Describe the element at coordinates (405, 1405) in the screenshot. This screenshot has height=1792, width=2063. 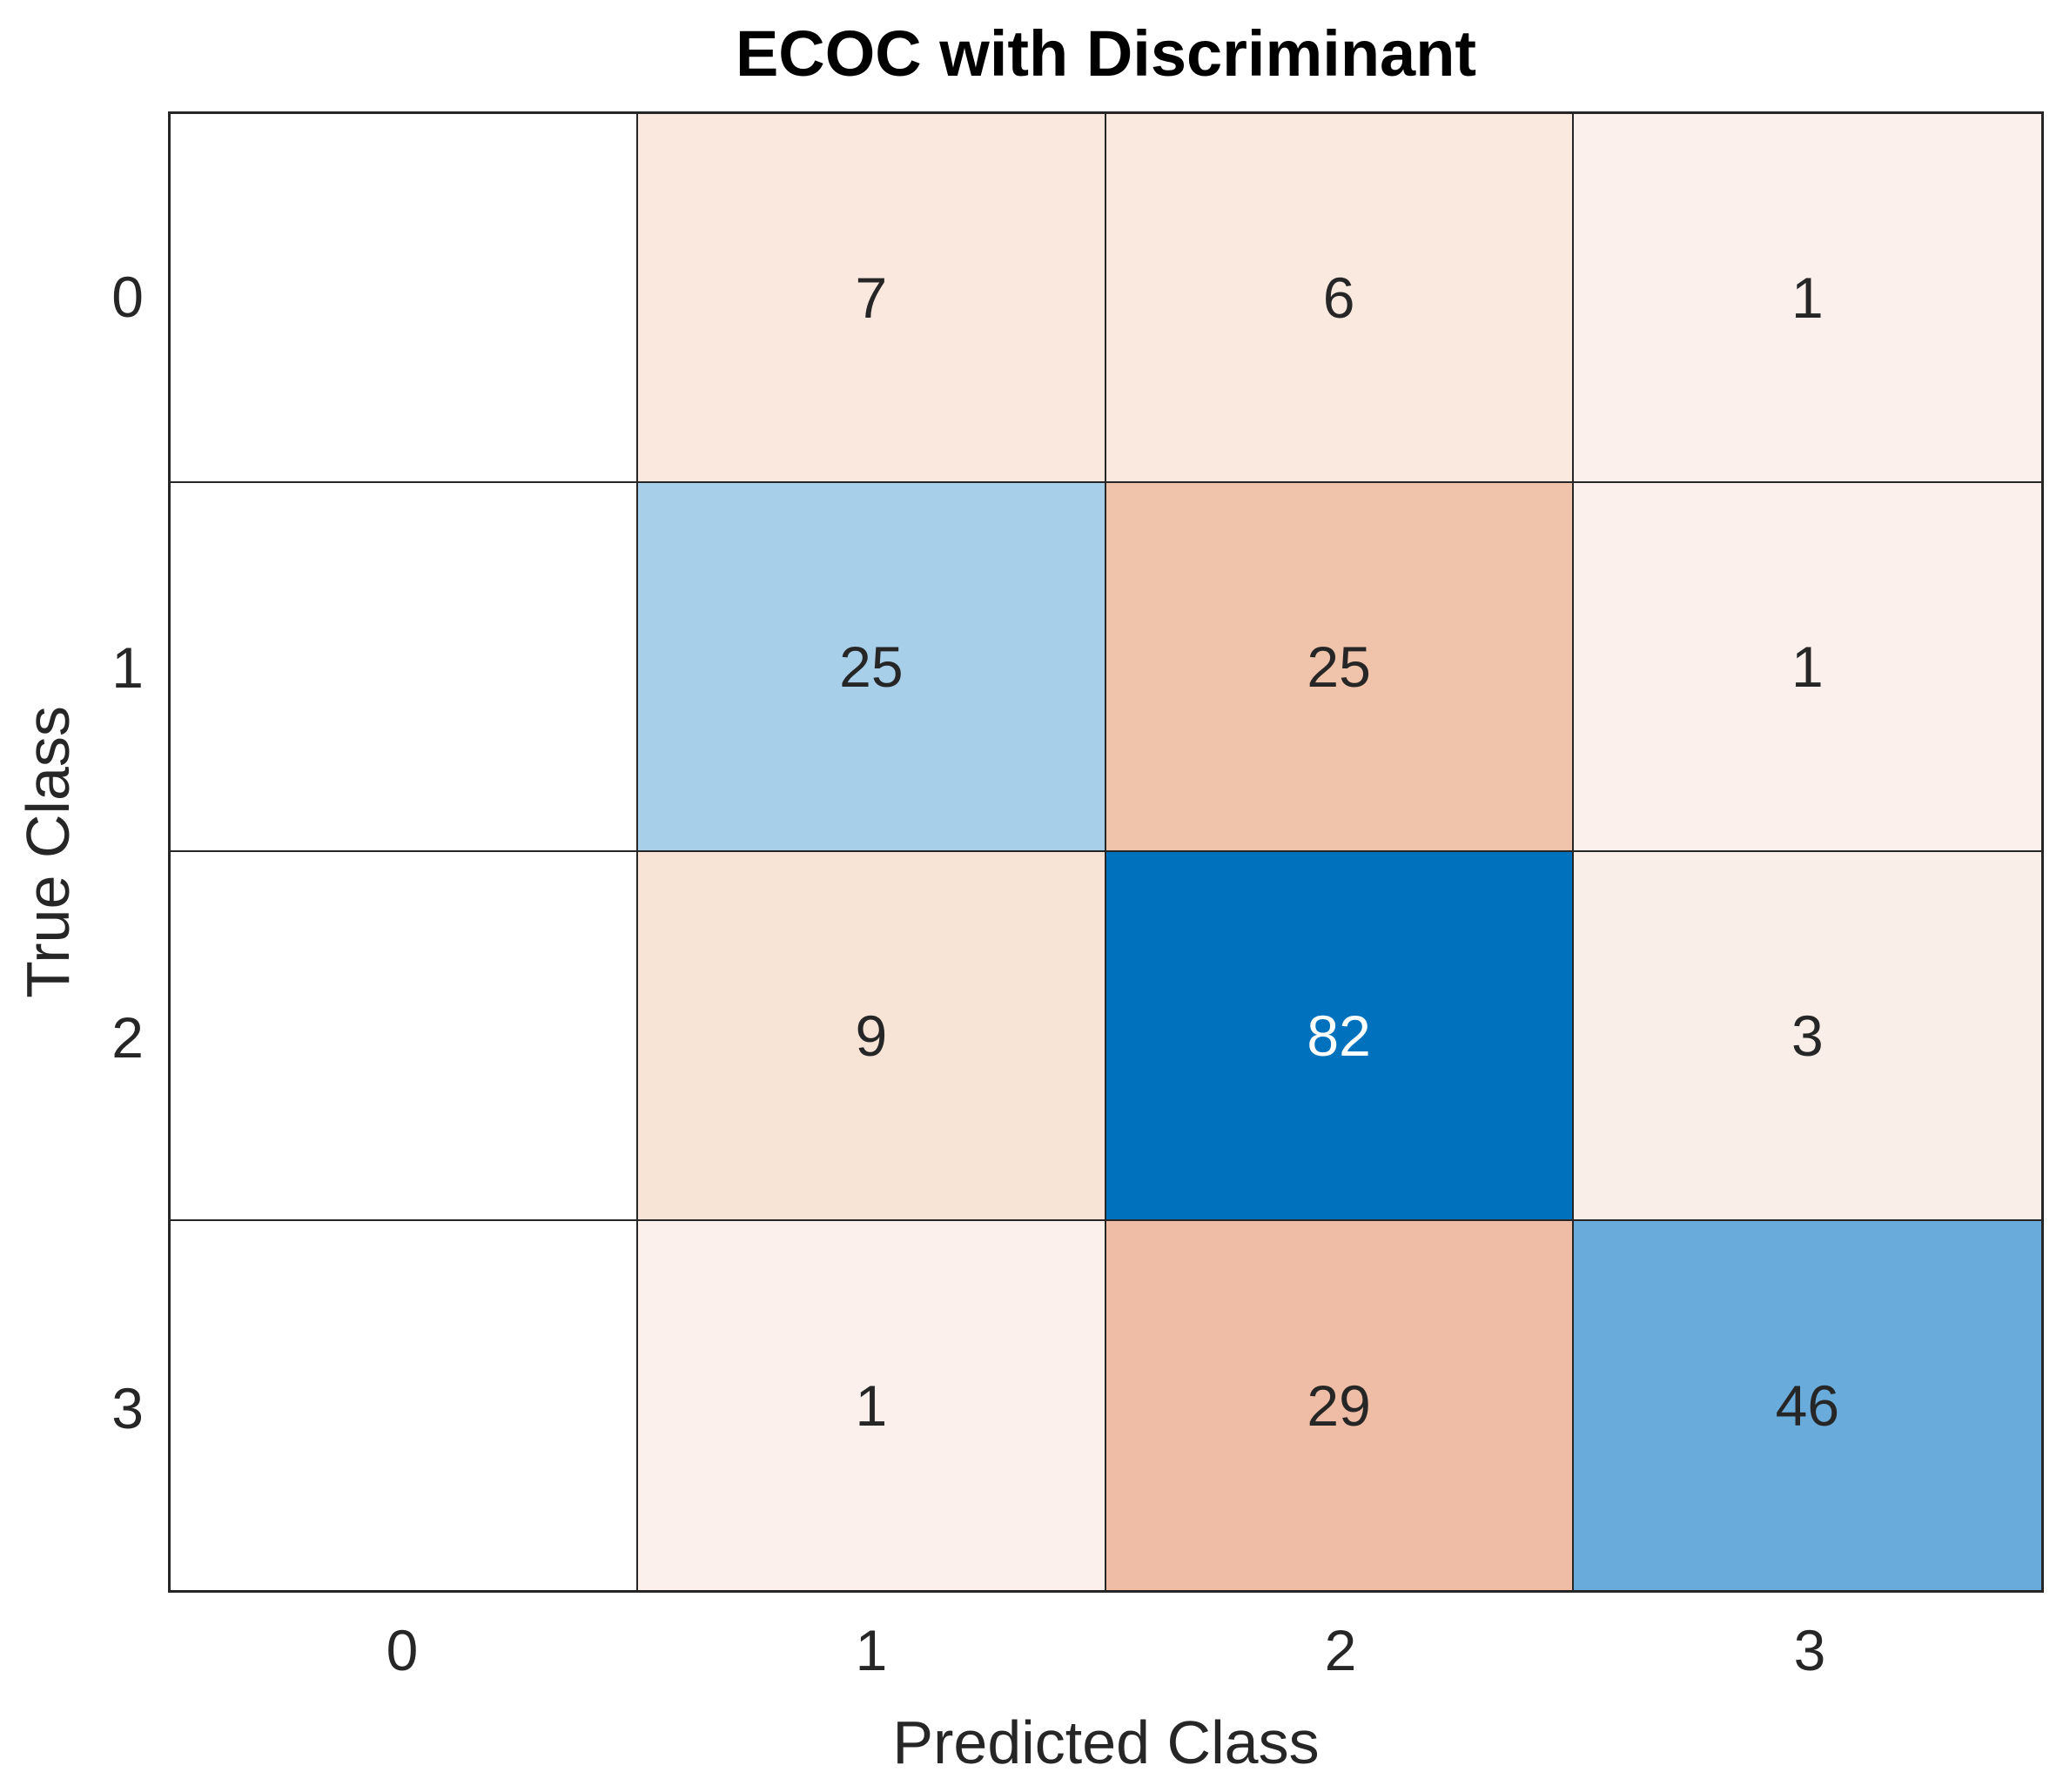
I see `matrix-cell-r3-c0` at that location.